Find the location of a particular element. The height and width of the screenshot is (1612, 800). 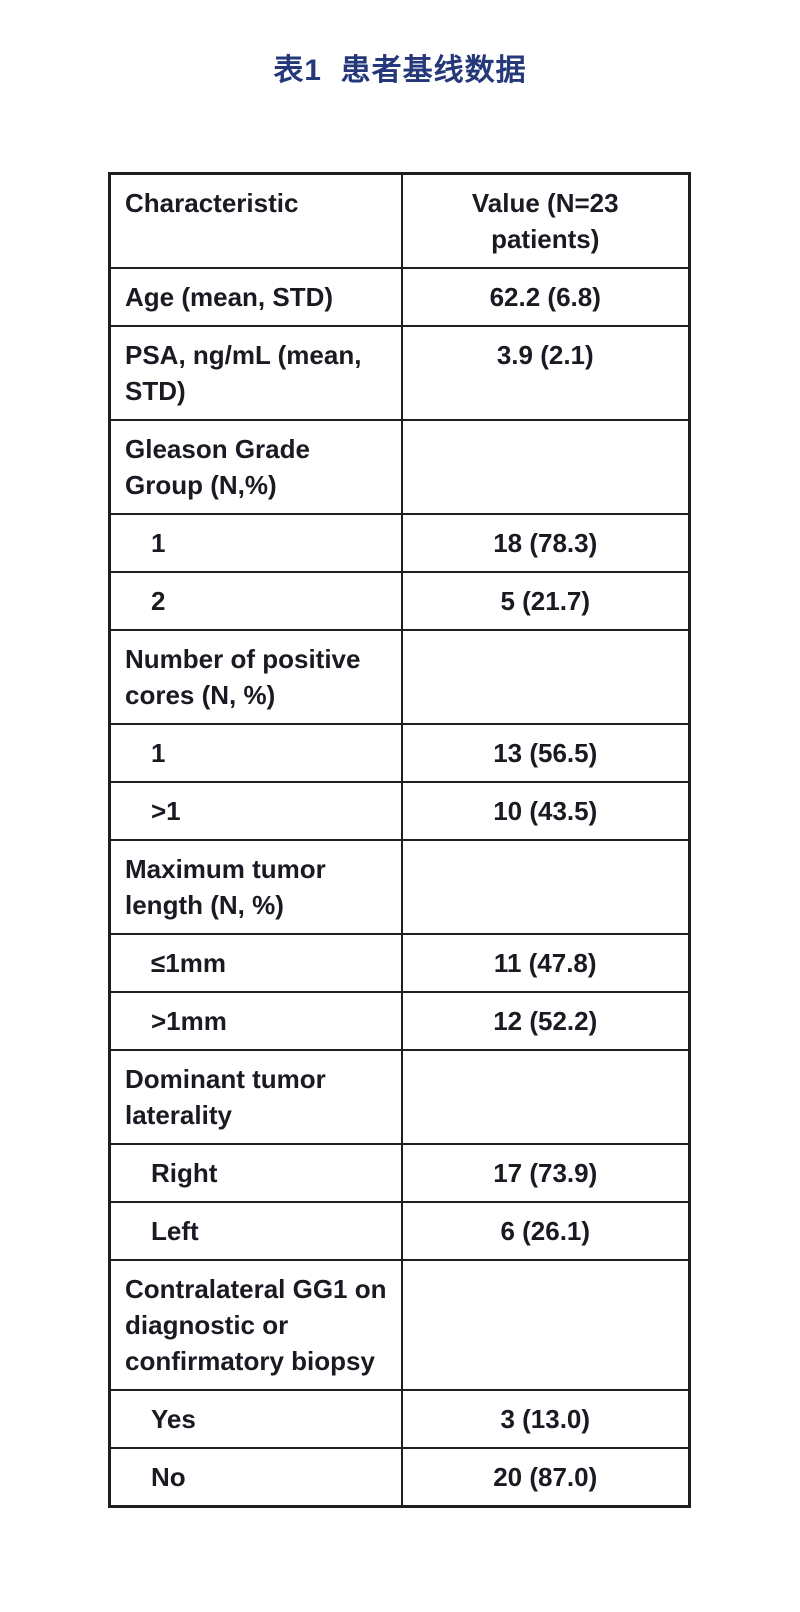

page-title: 表1 患者基线数据 is located at coordinates (400, 70).